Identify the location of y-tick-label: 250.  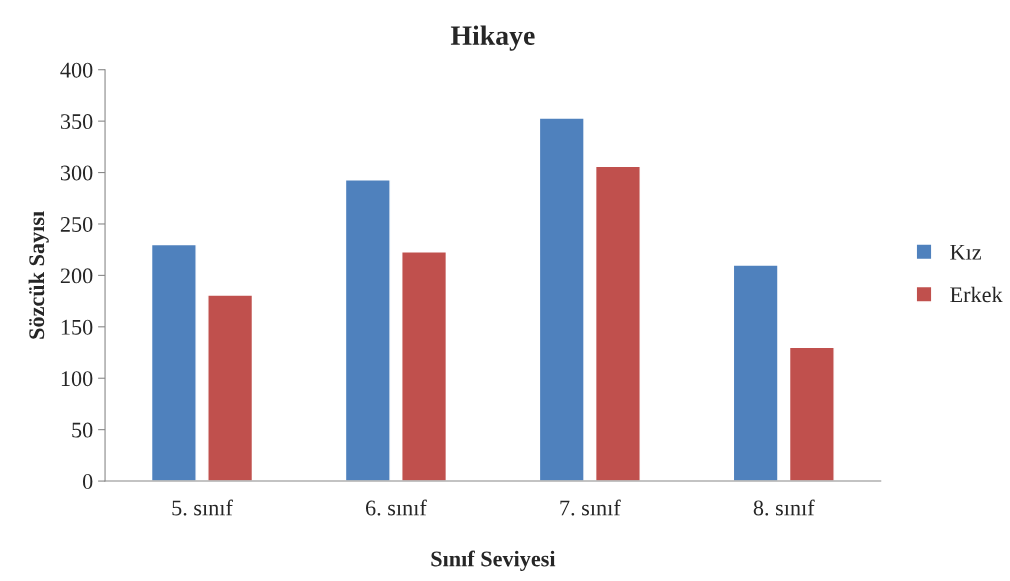
(76, 224).